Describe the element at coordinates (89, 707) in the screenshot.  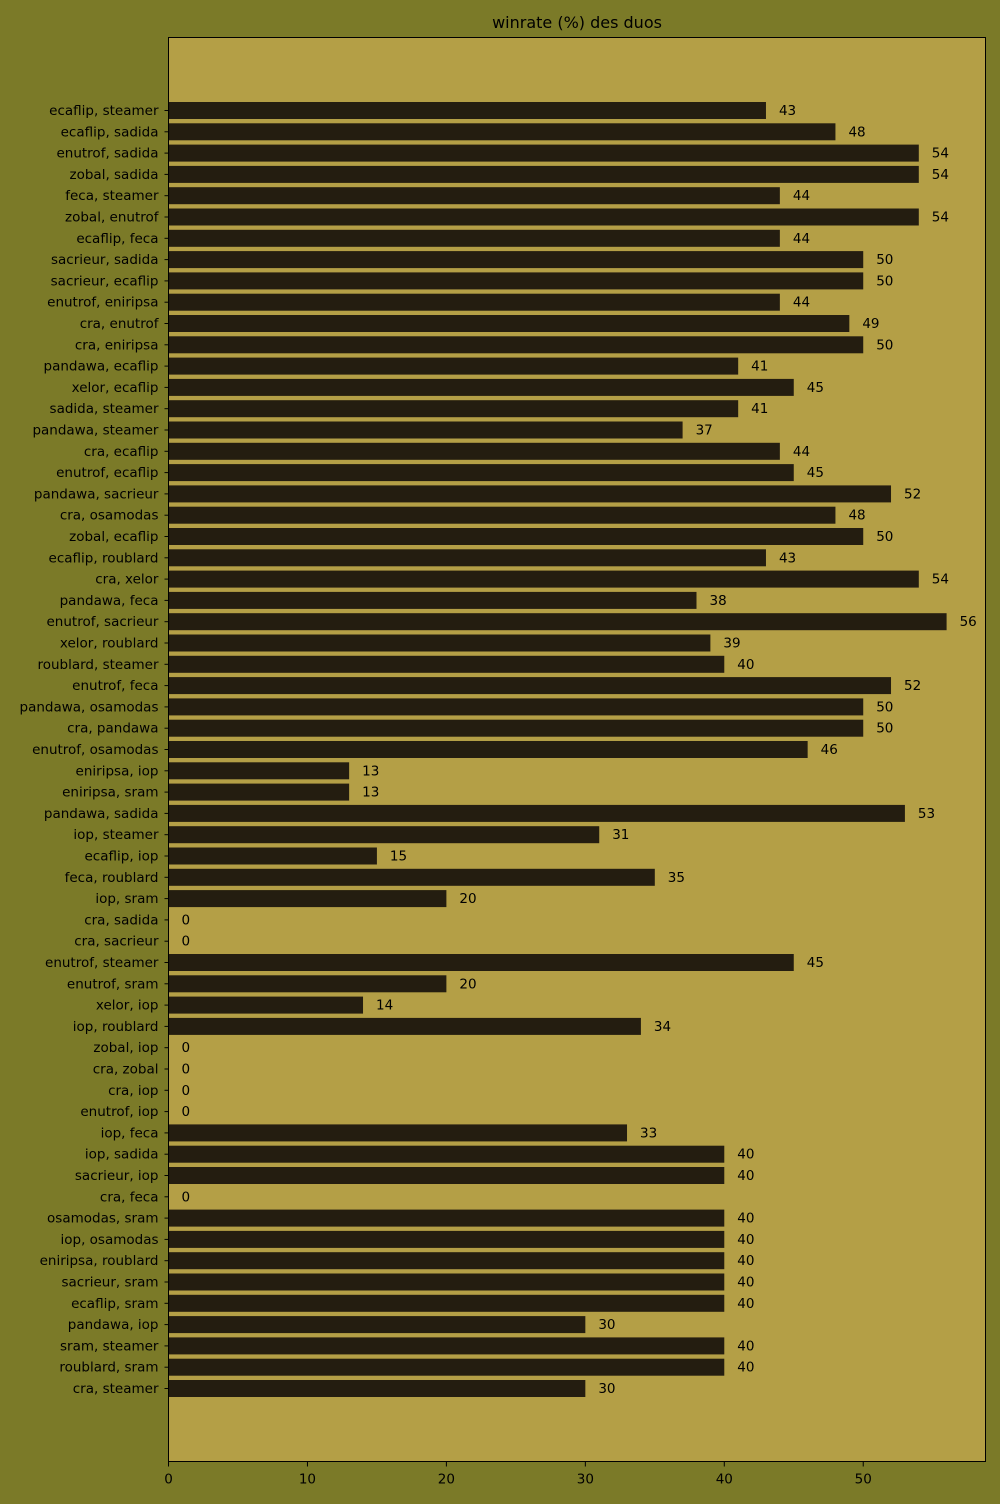
I see `category-label: pandawa, osamodas` at that location.